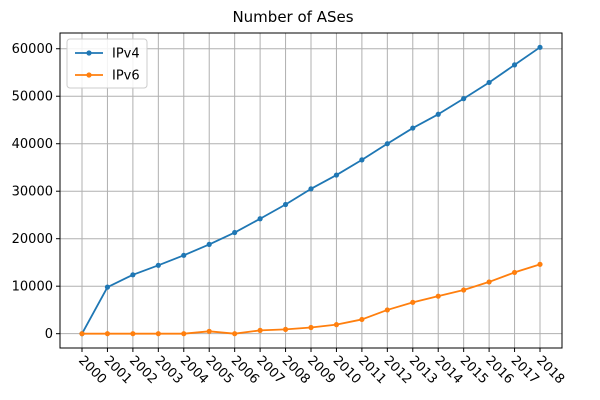  What do you see at coordinates (126, 54) in the screenshot?
I see `legend-label-ipv4: IPv4` at bounding box center [126, 54].